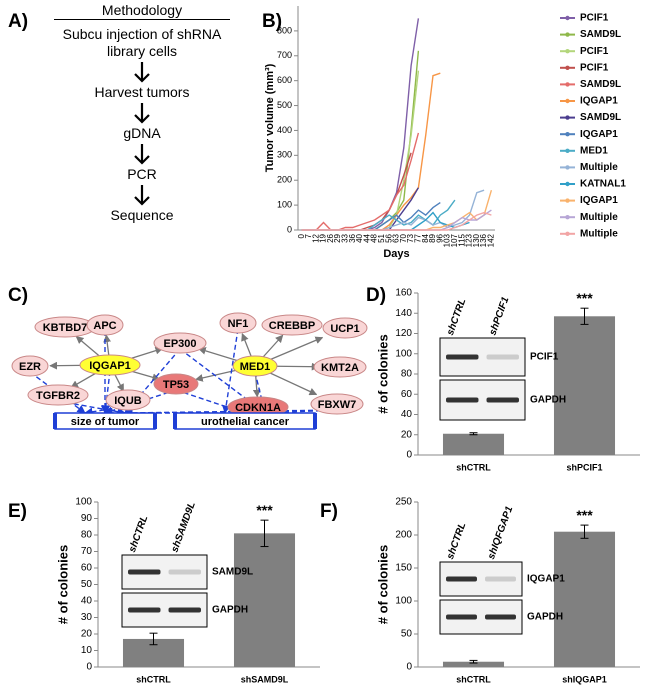 The width and height of the screenshot is (654, 695). I want to click on network-node-label: MED1, so click(255, 367).